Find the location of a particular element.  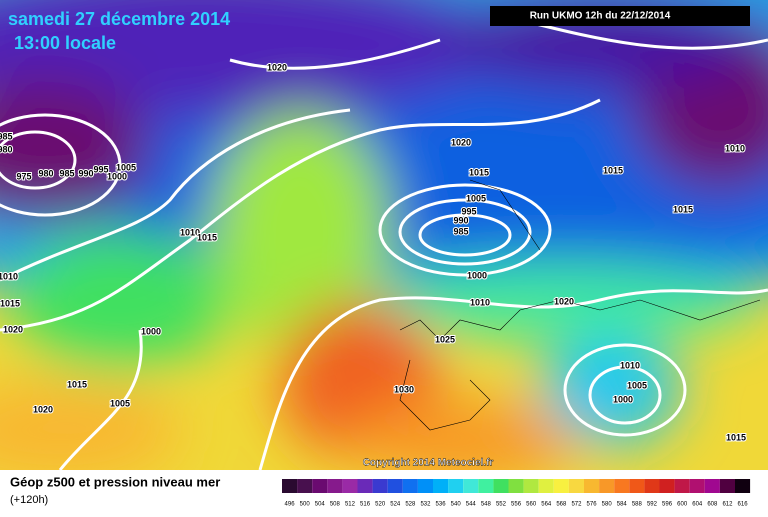

scale-label: 616 is located at coordinates (743, 505).